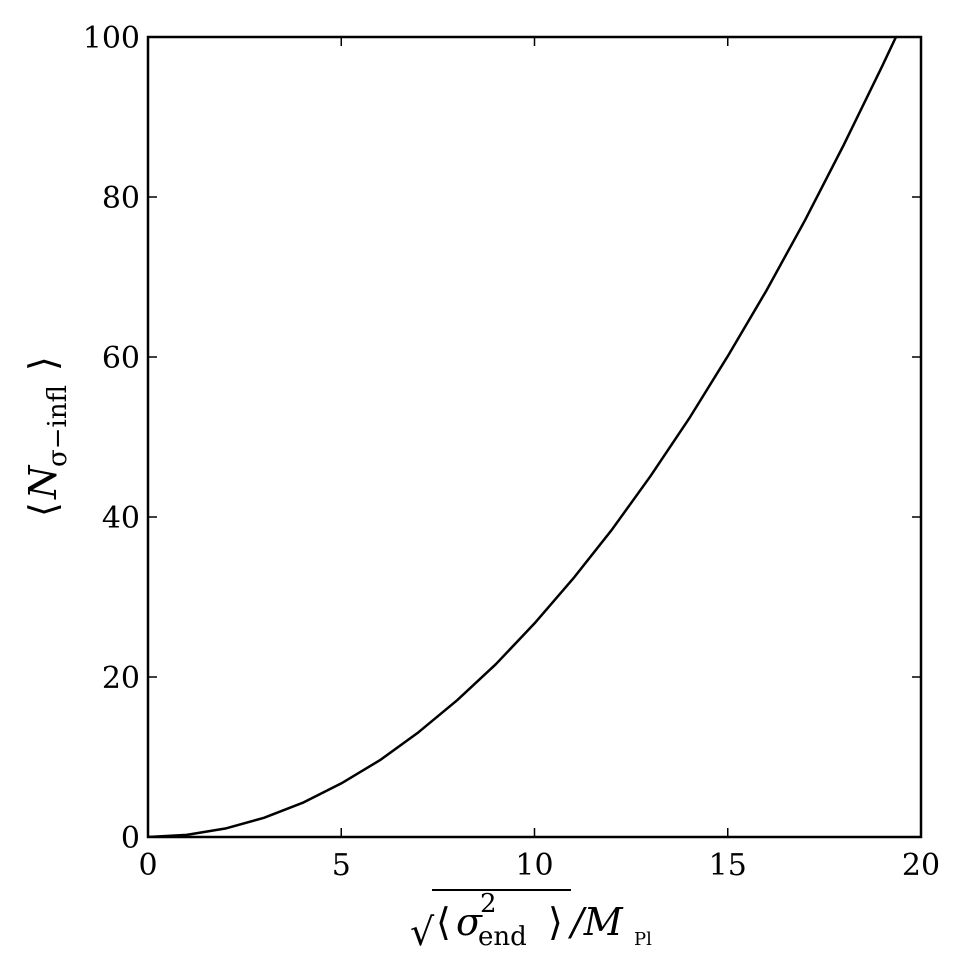 The image size is (961, 974). What do you see at coordinates (121, 358) in the screenshot?
I see `y-tick-label: 60` at bounding box center [121, 358].